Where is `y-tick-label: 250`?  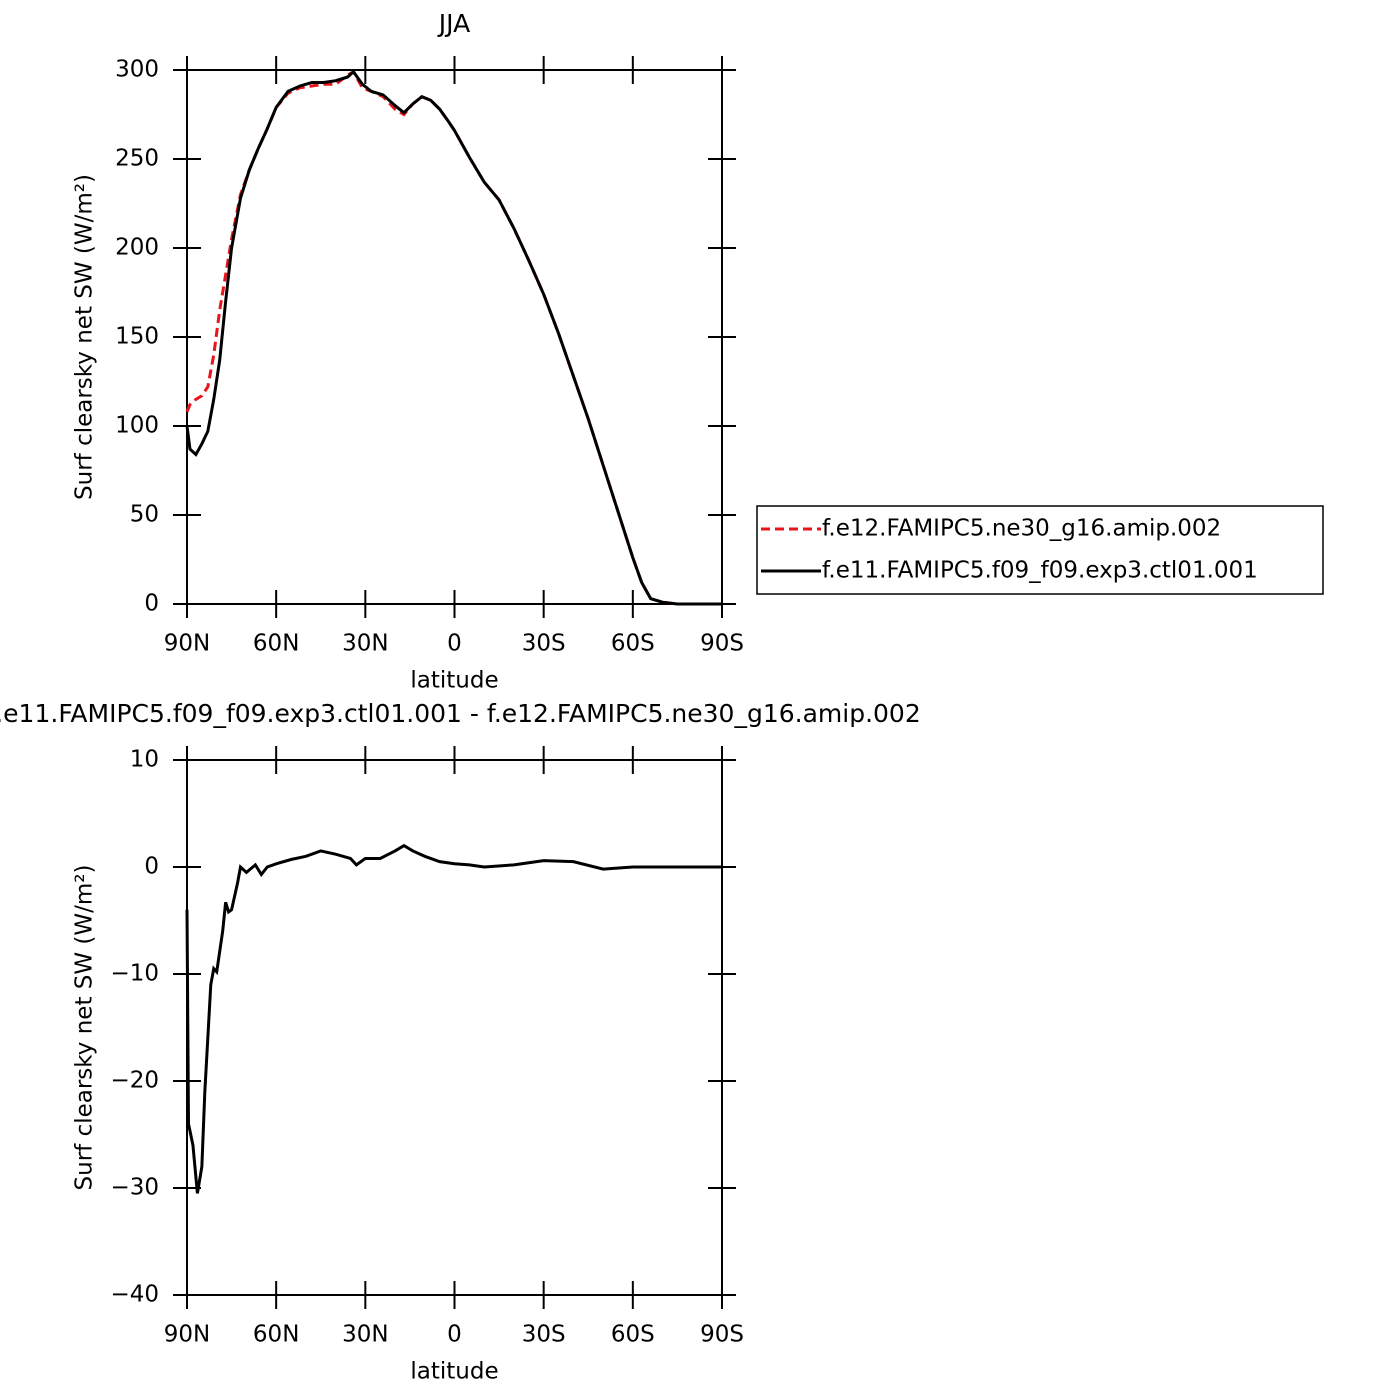 y-tick-label: 250 is located at coordinates (137, 159).